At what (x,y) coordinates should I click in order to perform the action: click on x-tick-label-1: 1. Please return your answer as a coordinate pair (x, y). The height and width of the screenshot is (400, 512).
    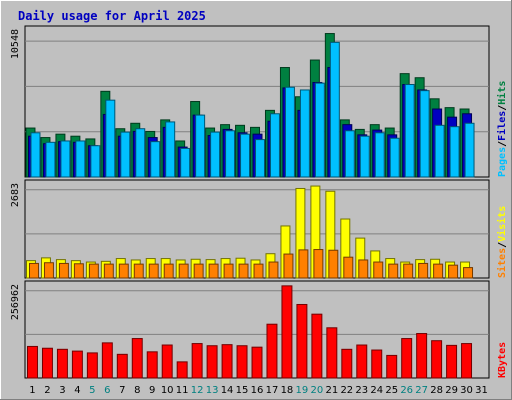
    Looking at the image, I should click on (32, 390).